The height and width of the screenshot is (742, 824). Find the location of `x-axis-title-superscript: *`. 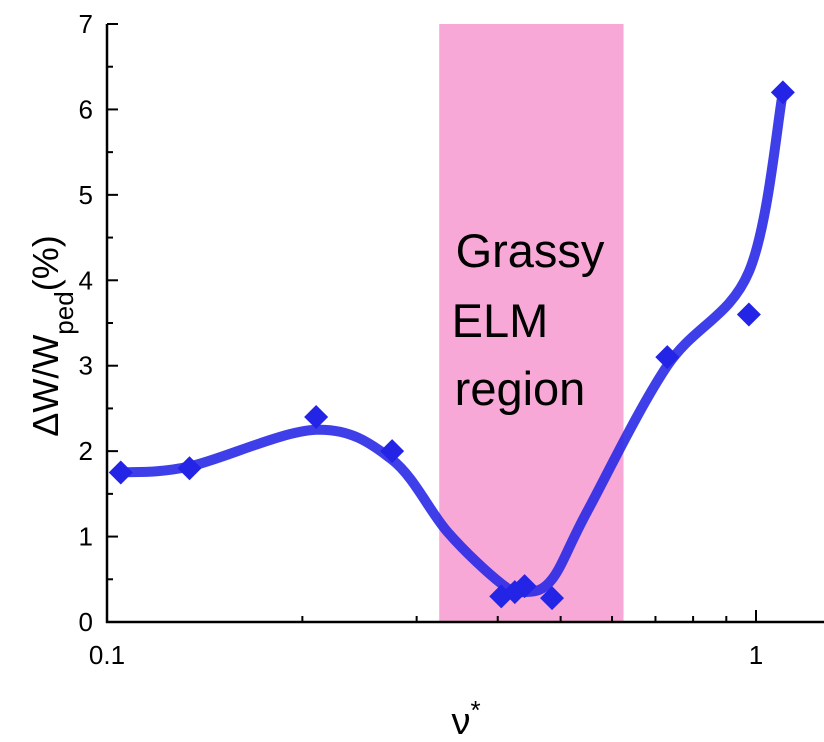

x-axis-title-superscript: * is located at coordinates (475, 710).